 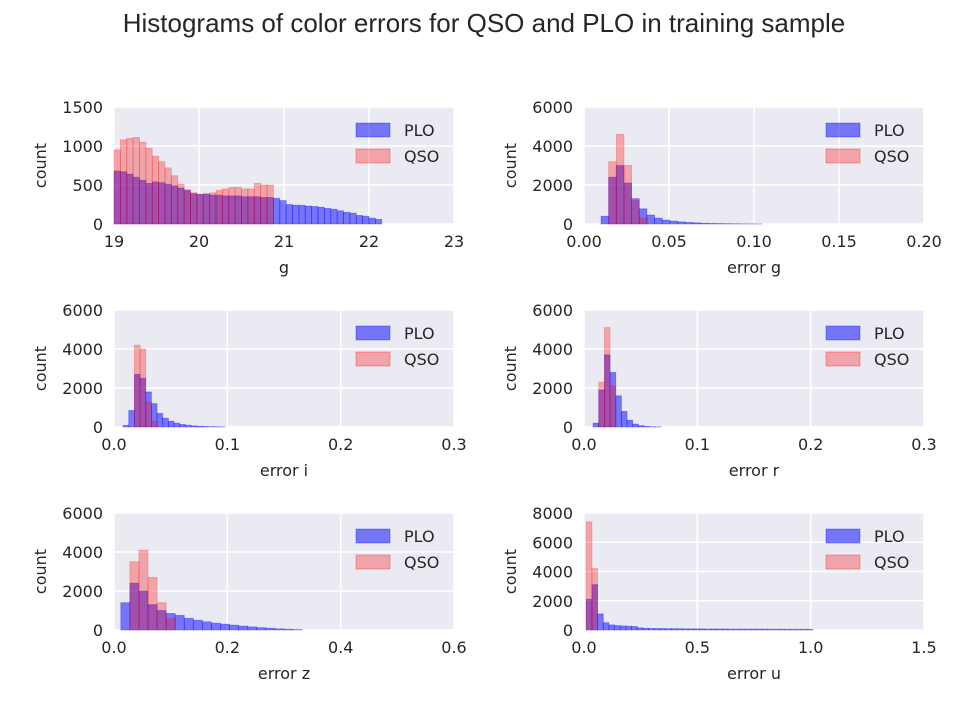 What do you see at coordinates (891, 359) in the screenshot?
I see `legend-label-qso: QSO` at bounding box center [891, 359].